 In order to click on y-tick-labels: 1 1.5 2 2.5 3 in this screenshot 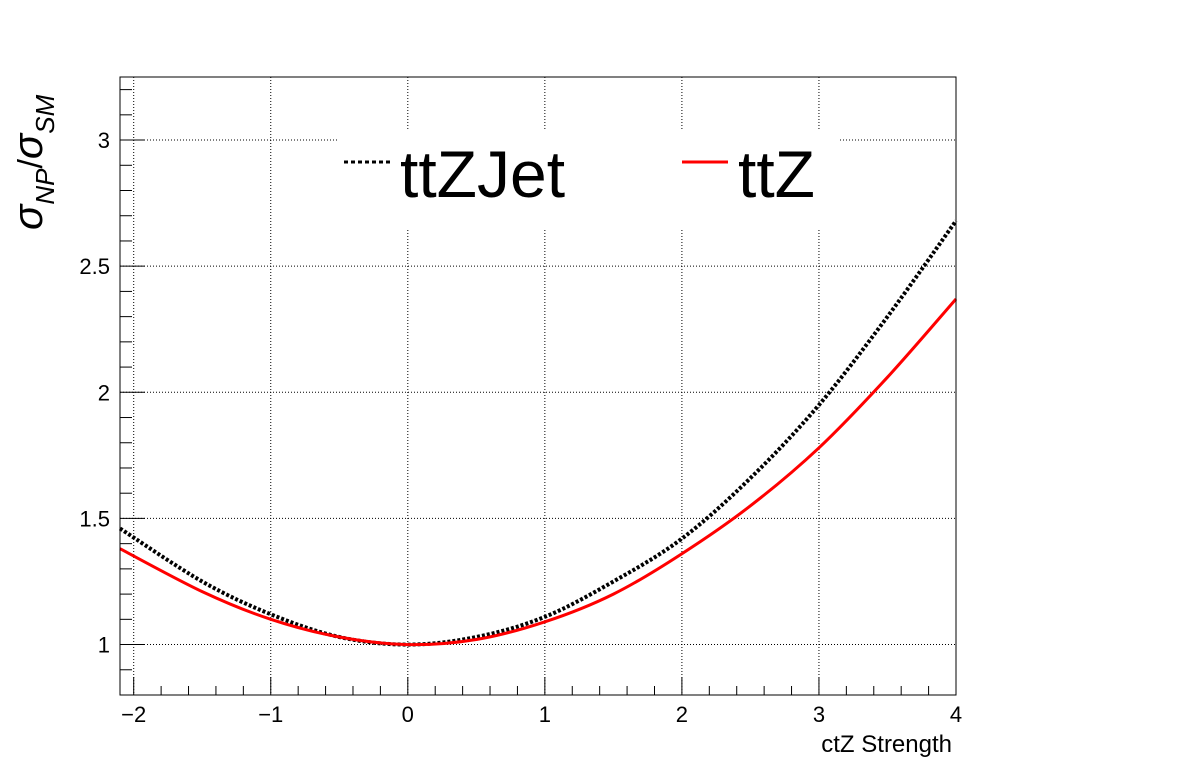, I will do `click(94, 392)`.